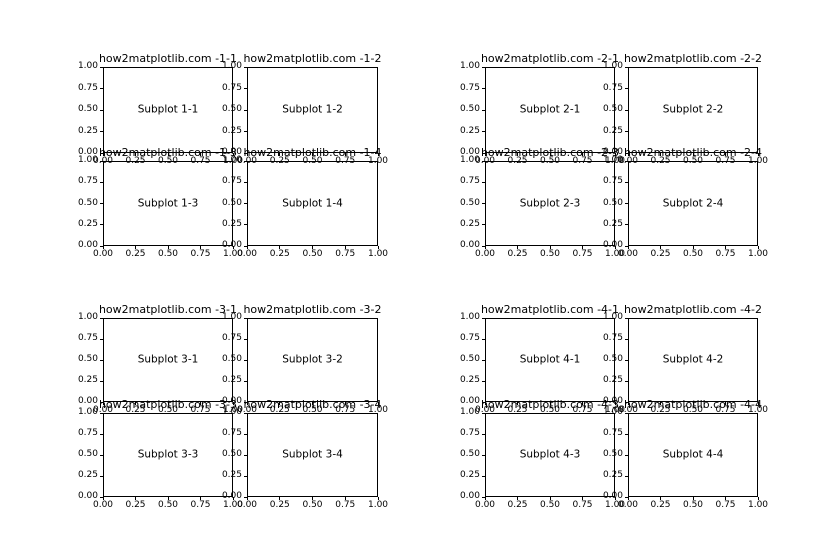  Describe the element at coordinates (312, 309) in the screenshot. I see `subplot-title: how2matplotlib.com -3-2` at that location.